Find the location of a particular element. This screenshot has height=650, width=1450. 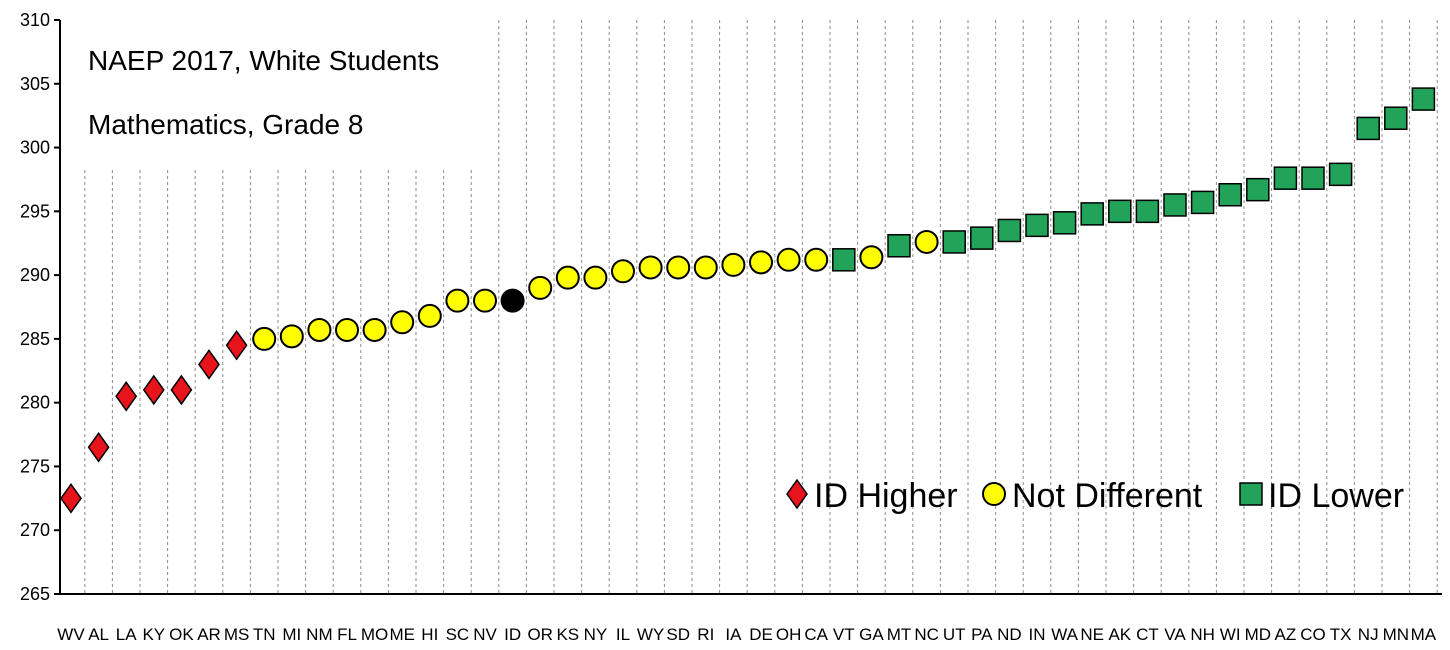

x-tick-label: NH is located at coordinates (1202, 634).